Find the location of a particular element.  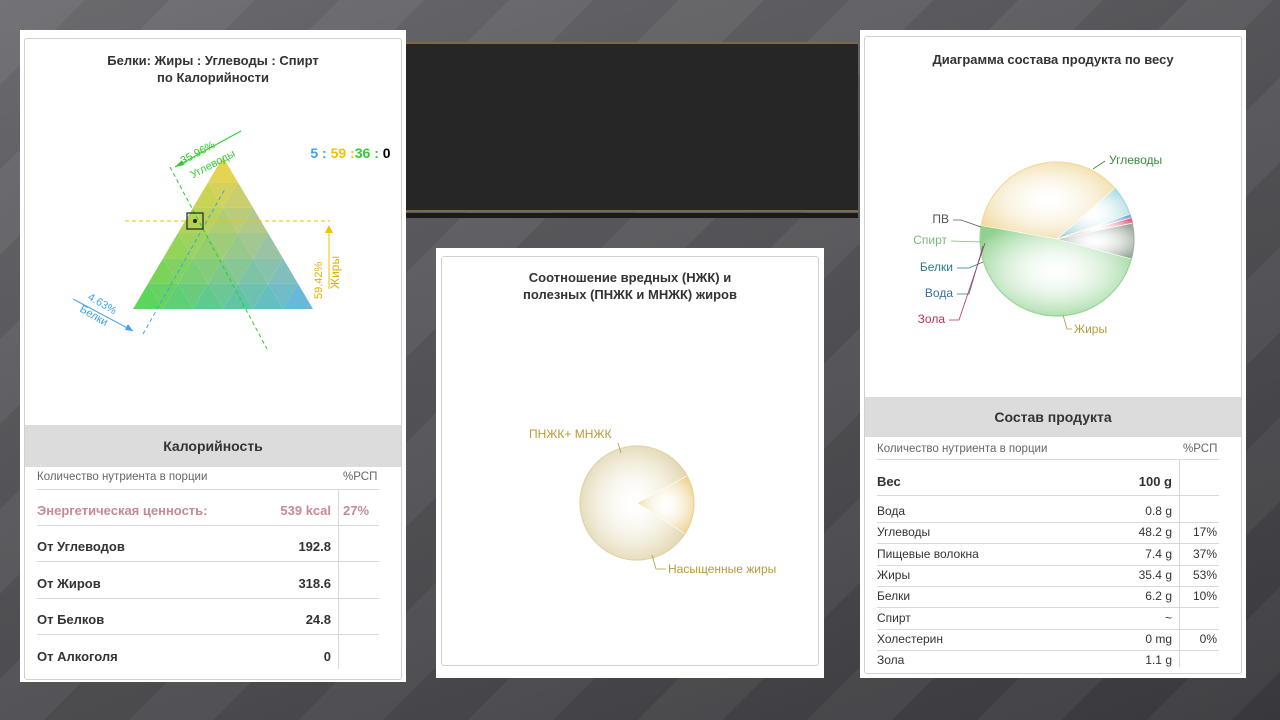

composition-row-pct: 37% is located at coordinates (1204, 553).